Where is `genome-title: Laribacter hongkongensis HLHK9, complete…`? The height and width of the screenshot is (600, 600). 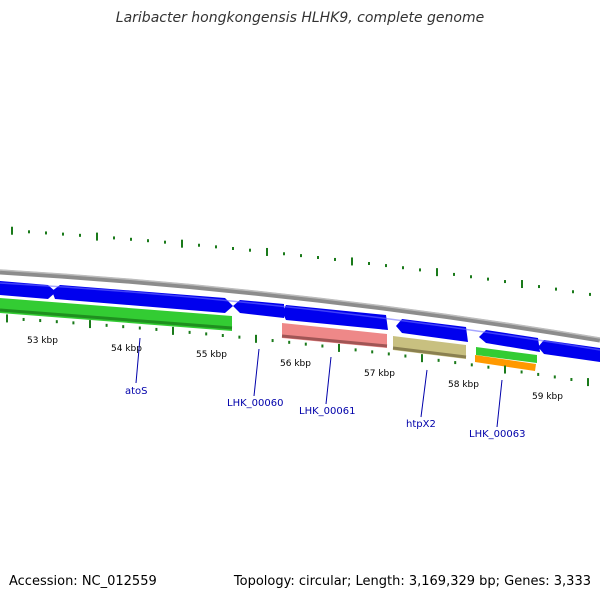 genome-title: Laribacter hongkongensis HLHK9, complete… is located at coordinates (300, 18).